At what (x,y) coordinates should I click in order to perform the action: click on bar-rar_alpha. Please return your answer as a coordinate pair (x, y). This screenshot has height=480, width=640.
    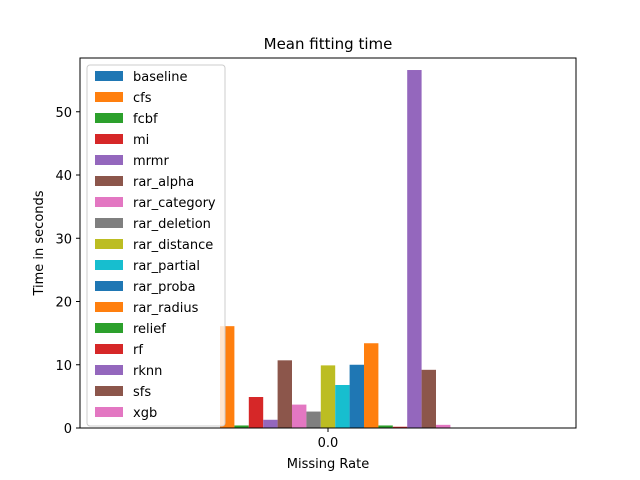
    Looking at the image, I should click on (284, 394).